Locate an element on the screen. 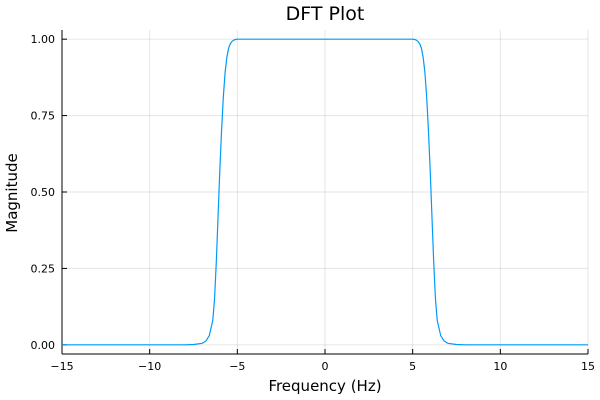 The image size is (600, 400). y-axis-label: Magnitude is located at coordinates (12, 192).